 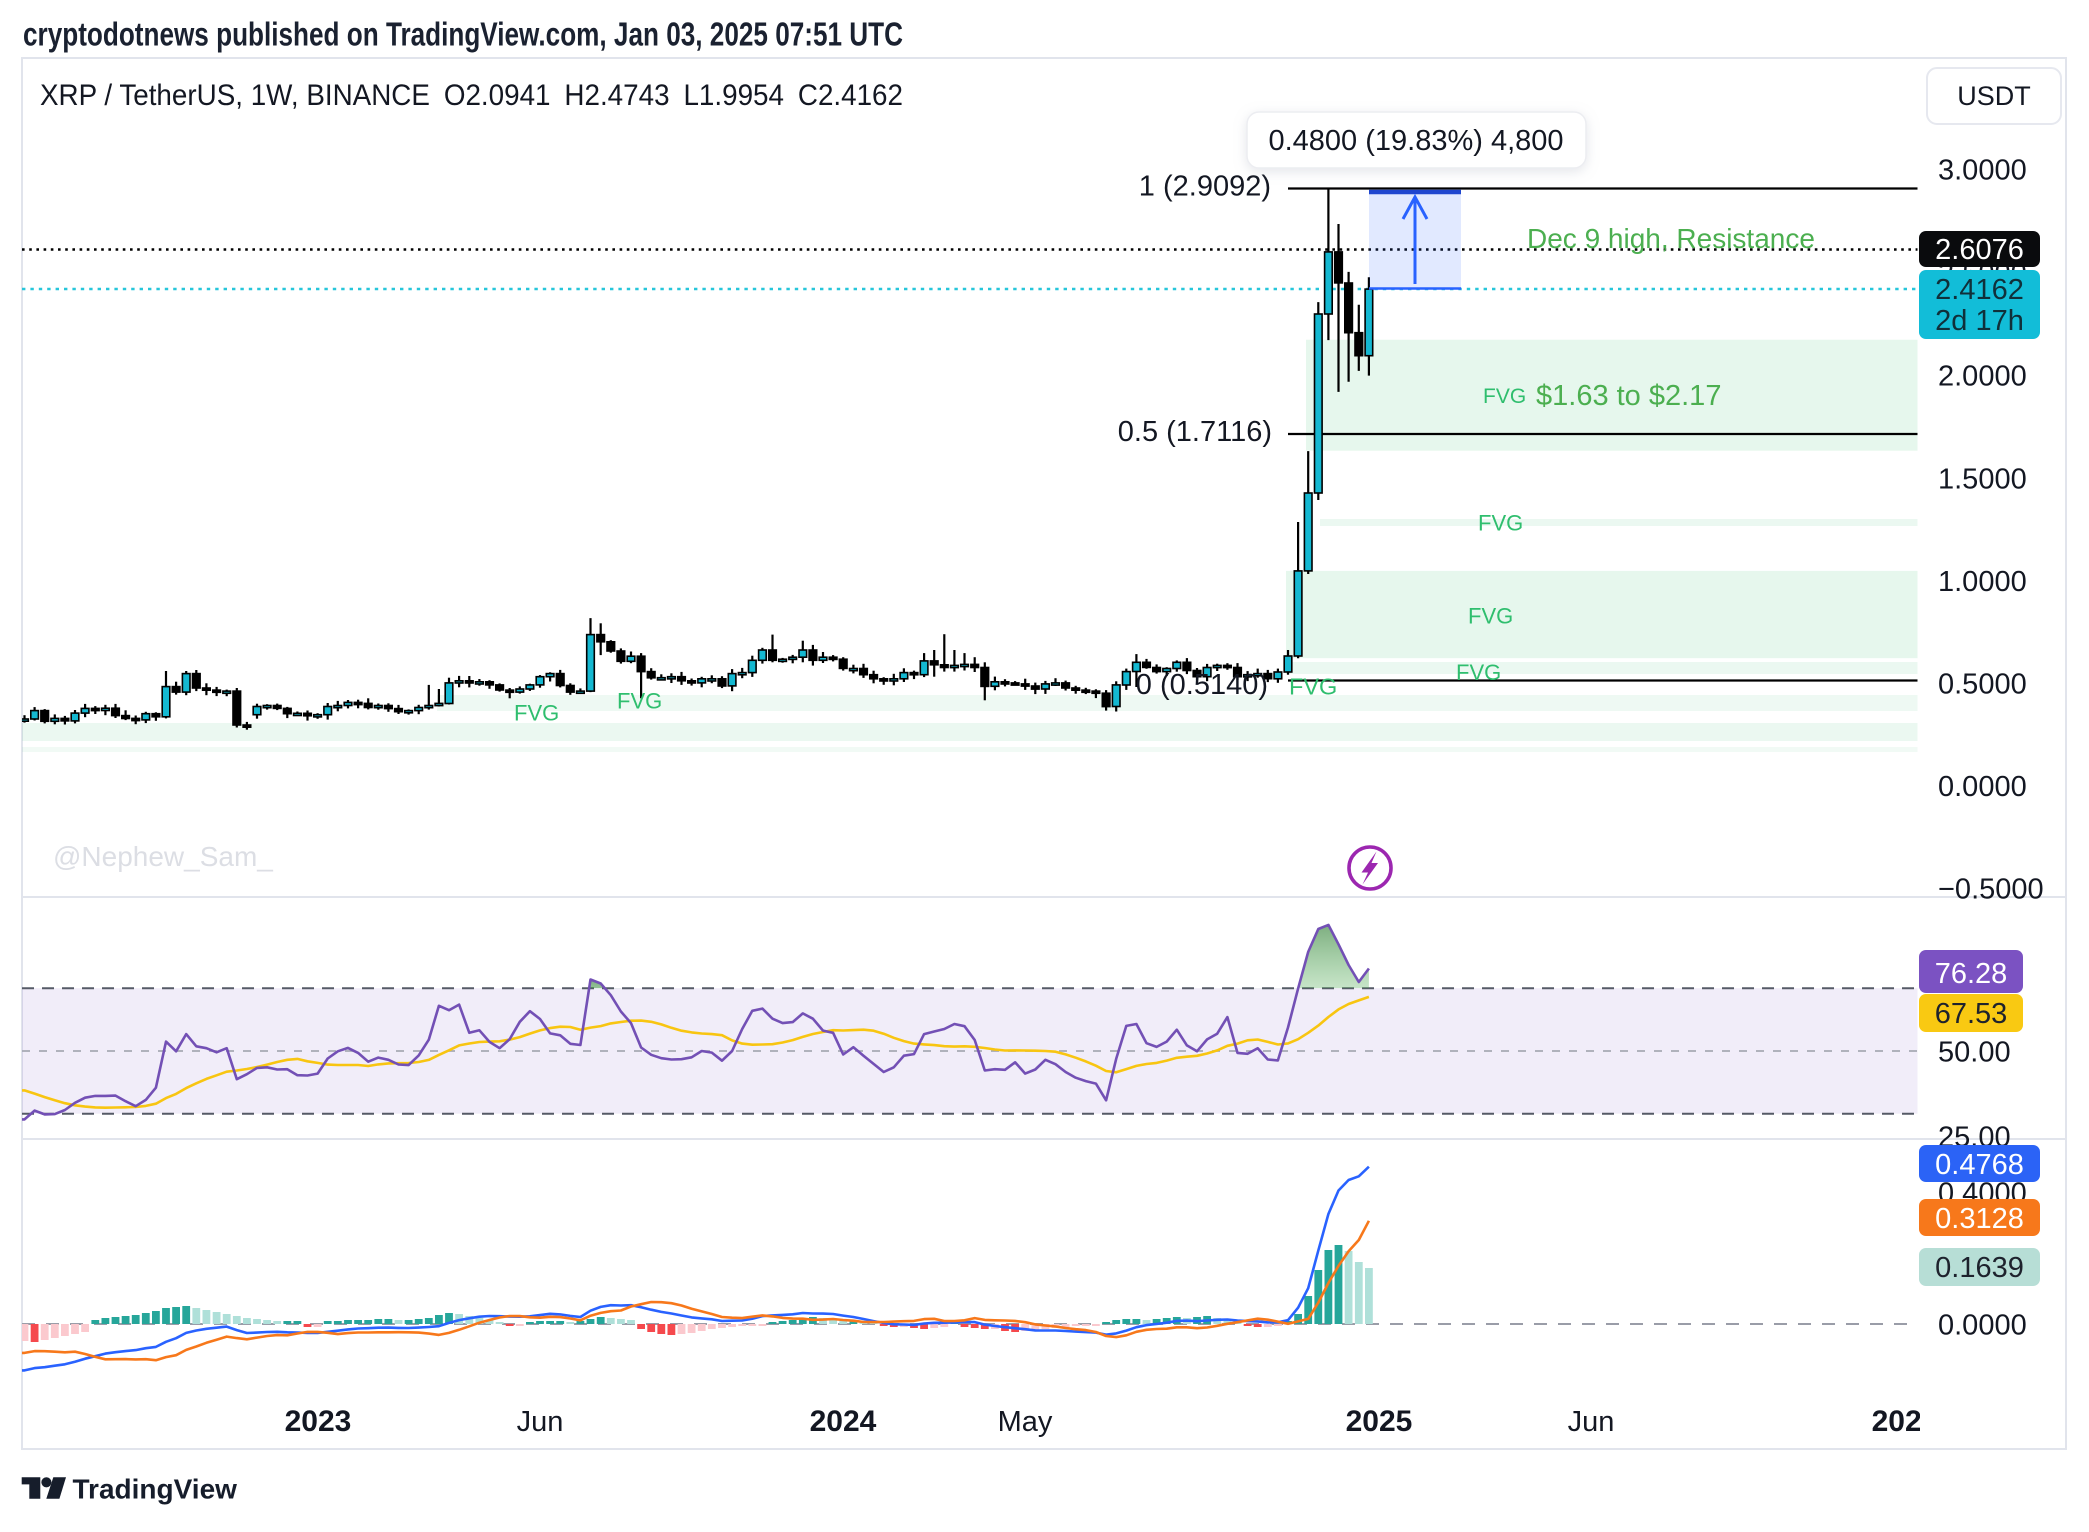 I want to click on svg-text: @Nephew_Sam_, so click(x=163, y=856).